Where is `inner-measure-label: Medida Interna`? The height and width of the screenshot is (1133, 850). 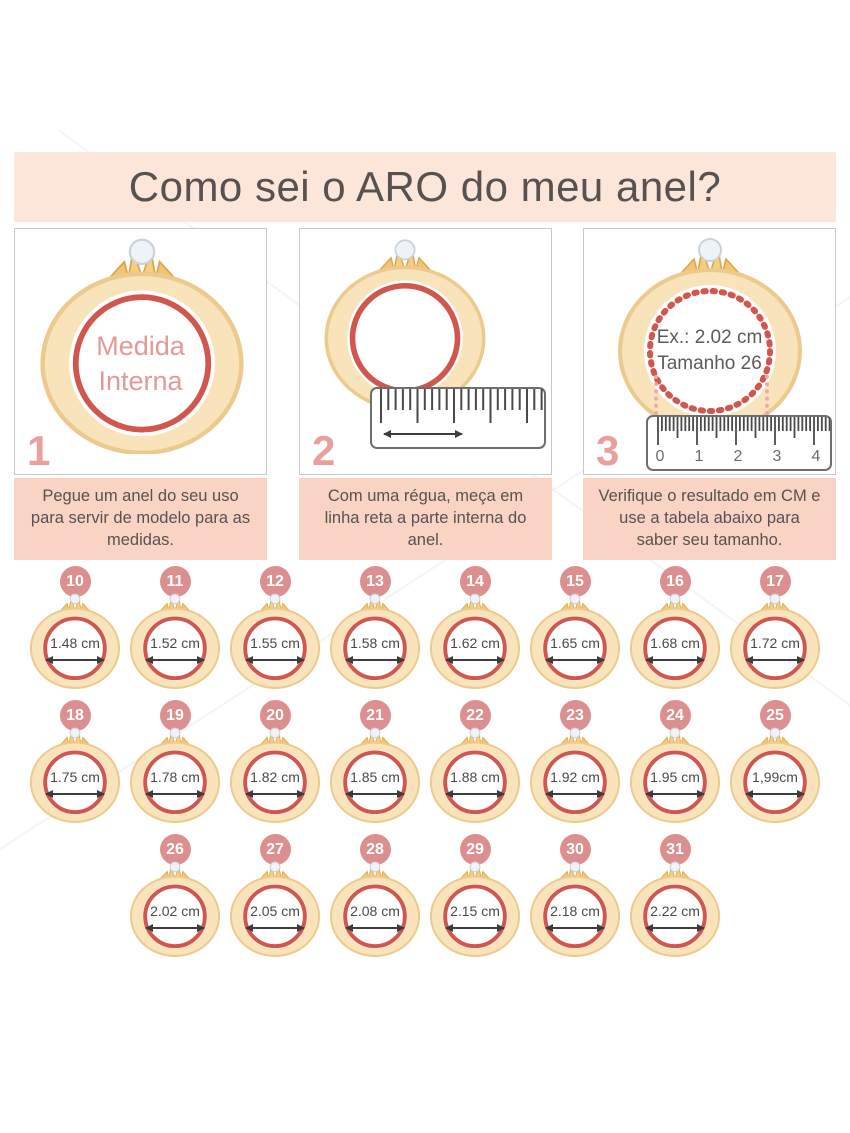 inner-measure-label: Medida Interna is located at coordinates (140, 364).